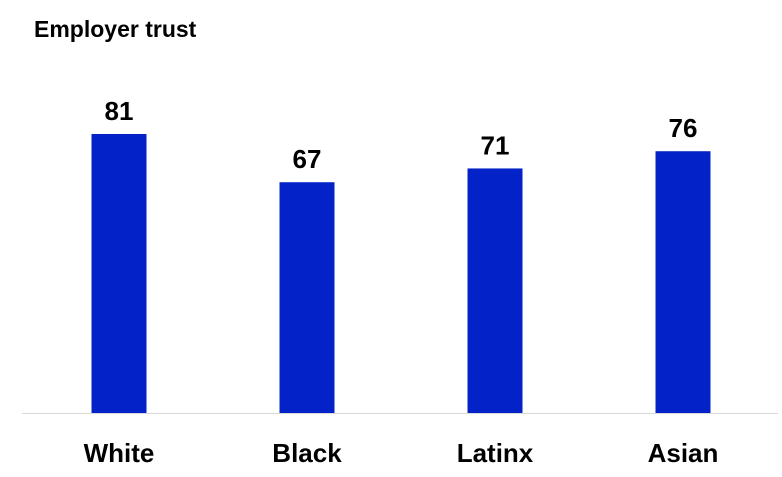 Image resolution: width=782 pixels, height=477 pixels. Describe the element at coordinates (307, 159) in the screenshot. I see `data-label-black: 67` at that location.